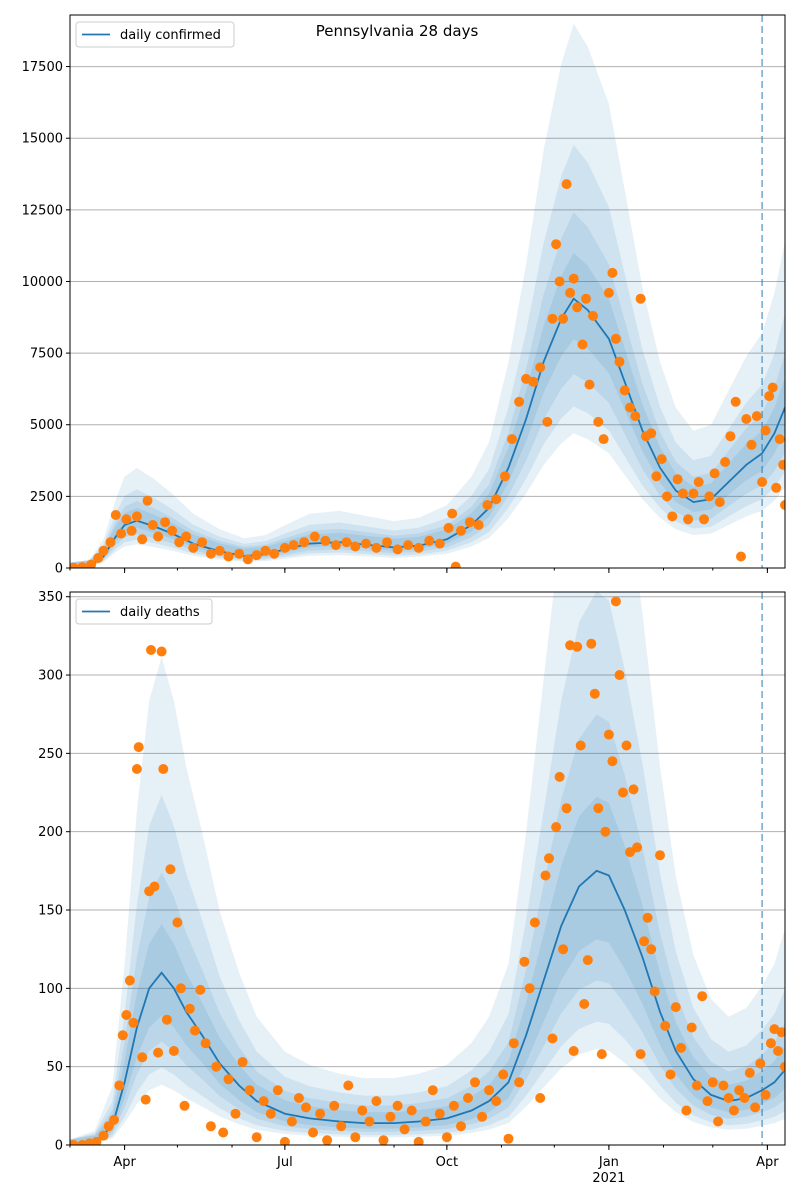  Describe the element at coordinates (447, 1162) in the screenshot. I see `x-tick-label: Oct` at that location.